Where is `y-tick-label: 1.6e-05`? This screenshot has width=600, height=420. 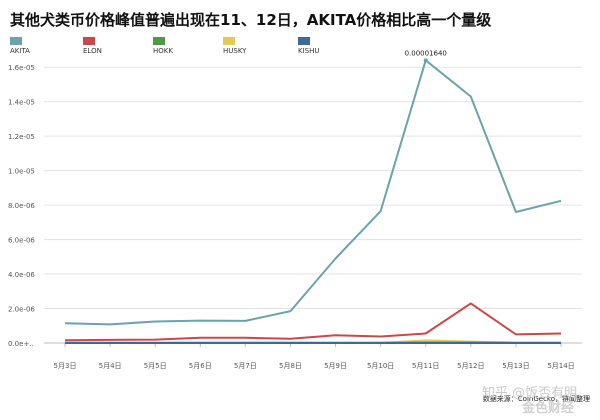
y-tick-label: 1.6e-05 is located at coordinates (21, 68).